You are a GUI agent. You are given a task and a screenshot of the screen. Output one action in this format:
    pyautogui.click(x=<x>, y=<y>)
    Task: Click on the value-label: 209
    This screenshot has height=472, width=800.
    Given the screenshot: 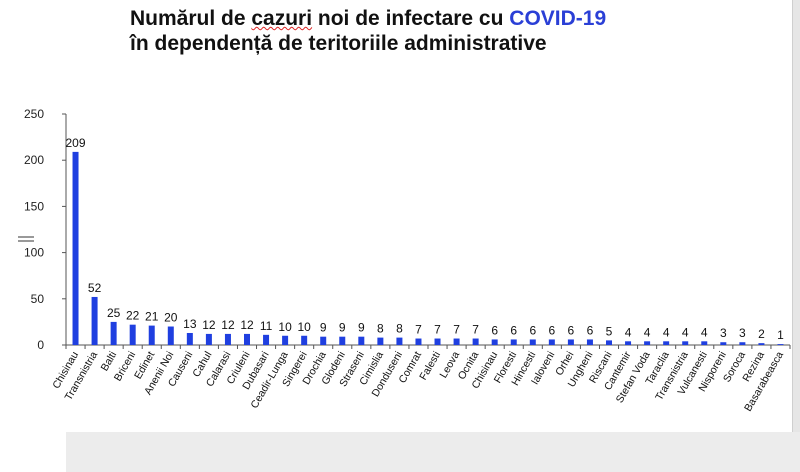 What is the action you would take?
    pyautogui.click(x=76, y=143)
    